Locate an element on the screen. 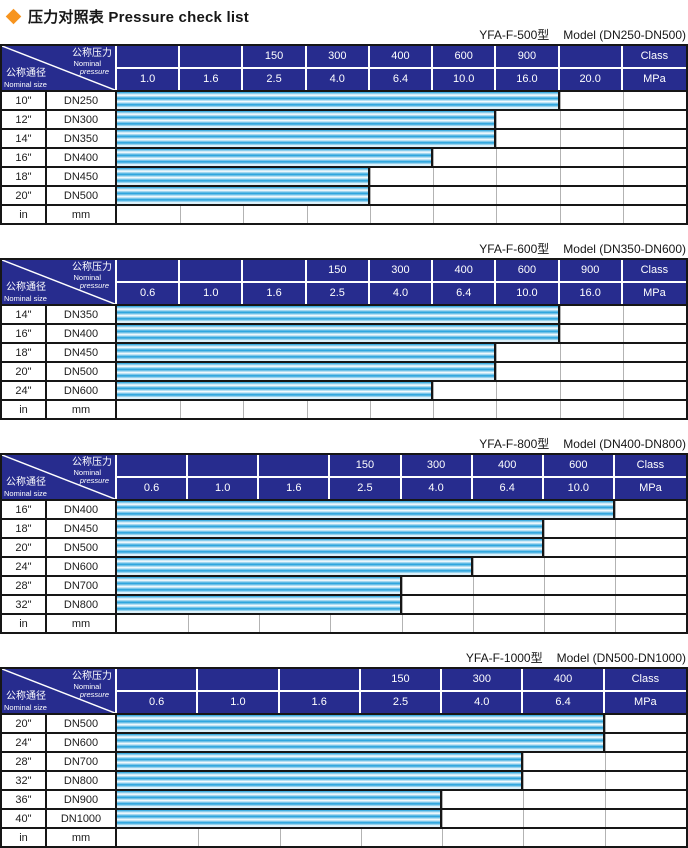 The height and width of the screenshot is (848, 688). model-range: Model (DN250-DN500) is located at coordinates (624, 35).